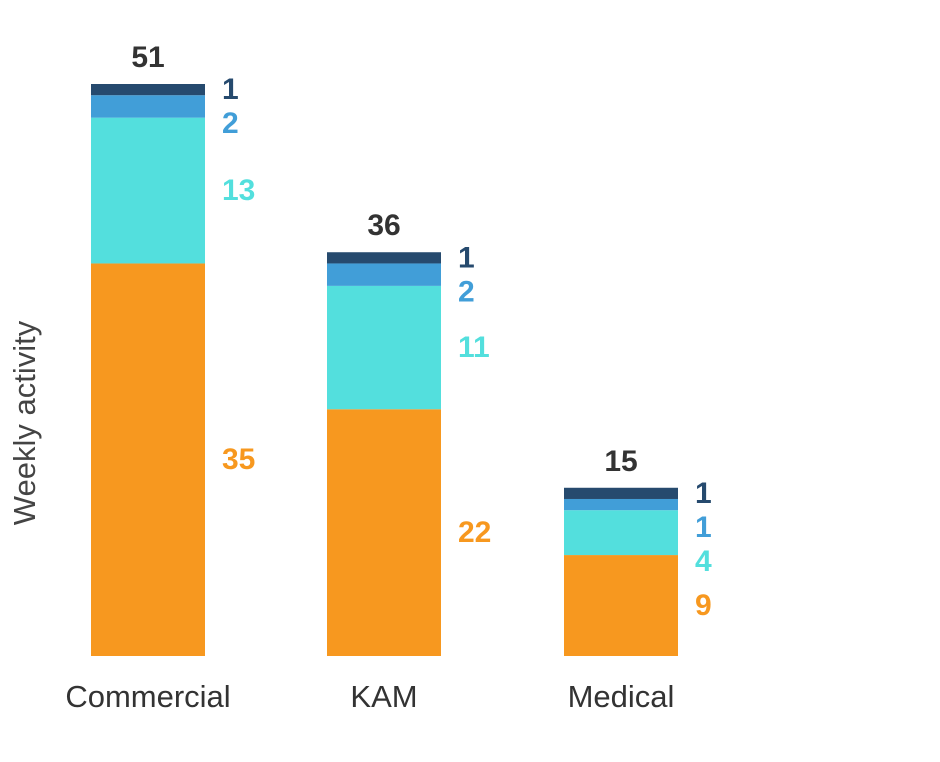 This screenshot has width=940, height=762. I want to click on value-label-commercial-s4: 1, so click(230, 89).